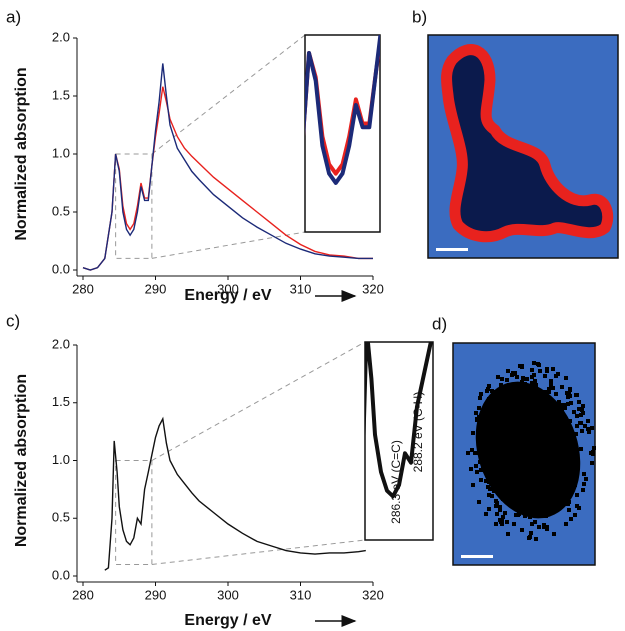 This screenshot has height=631, width=625. I want to click on x-tick-label: 290, so click(156, 288).